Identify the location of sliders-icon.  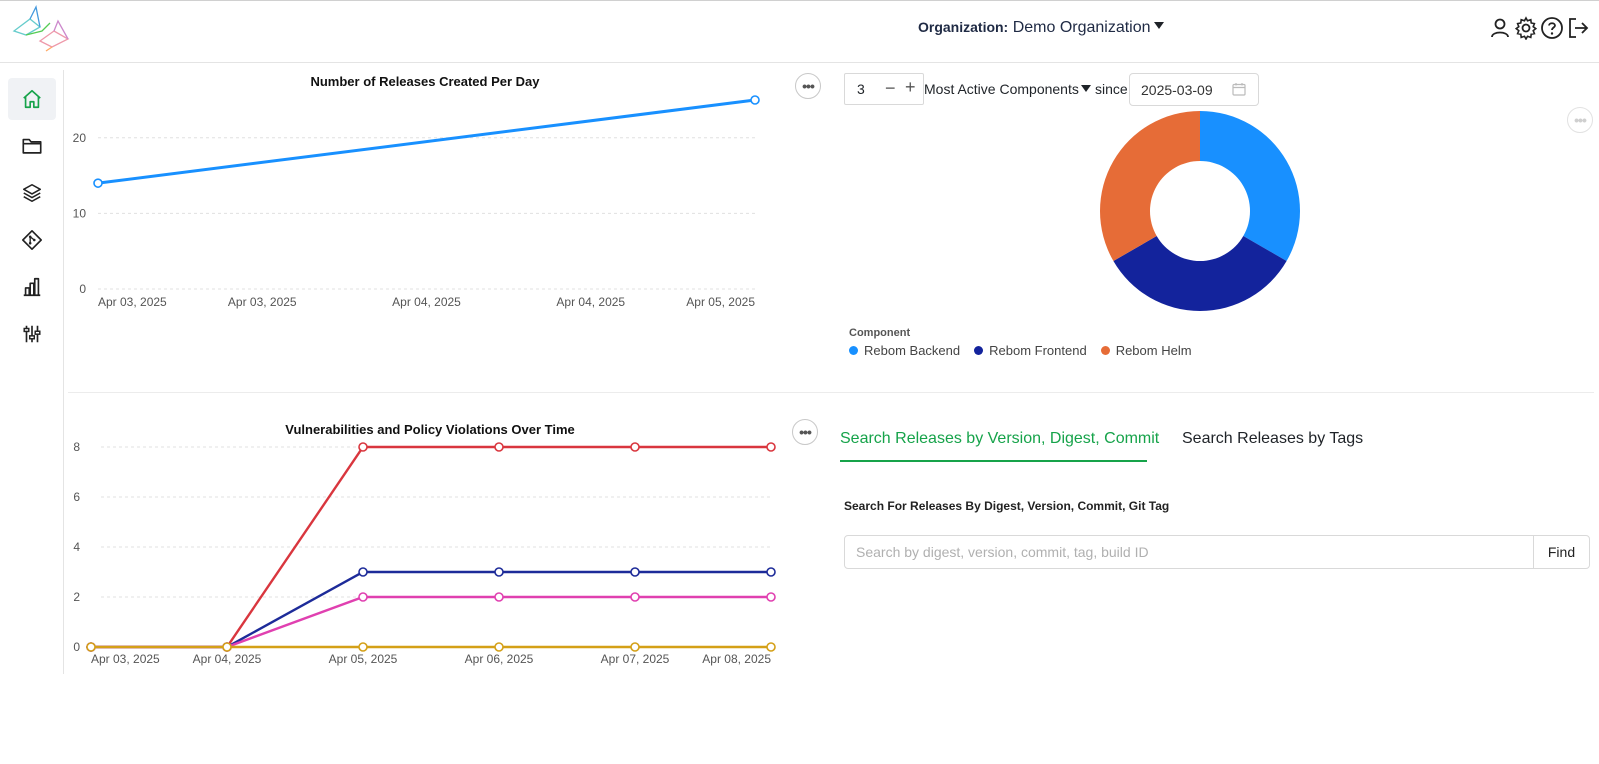
(32, 334).